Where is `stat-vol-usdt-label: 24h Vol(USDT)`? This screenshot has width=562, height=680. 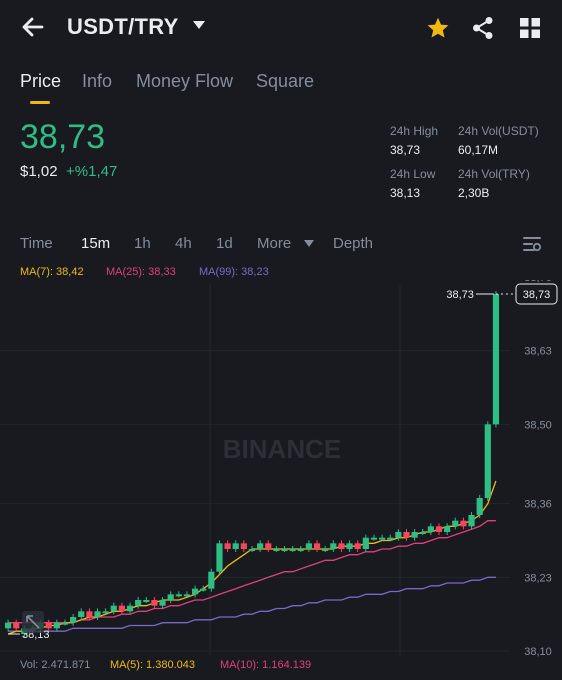 stat-vol-usdt-label: 24h Vol(USDT) is located at coordinates (498, 131).